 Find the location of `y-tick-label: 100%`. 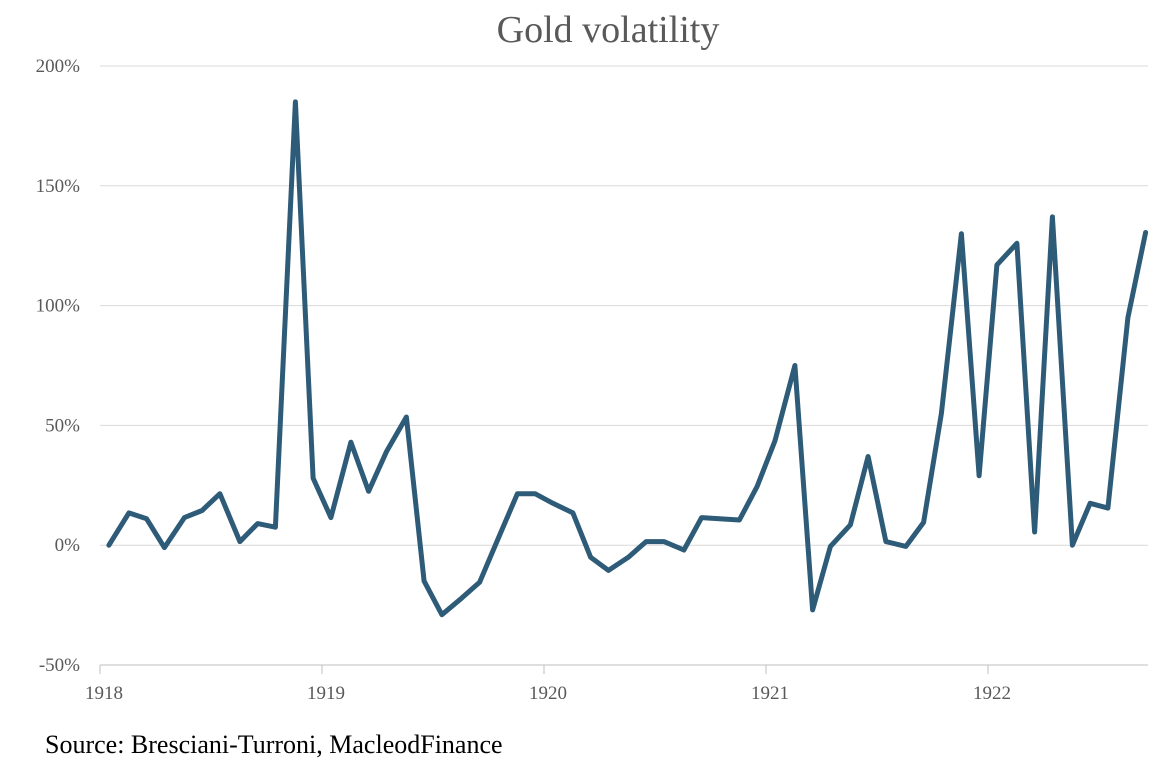

y-tick-label: 100% is located at coordinates (58, 306).